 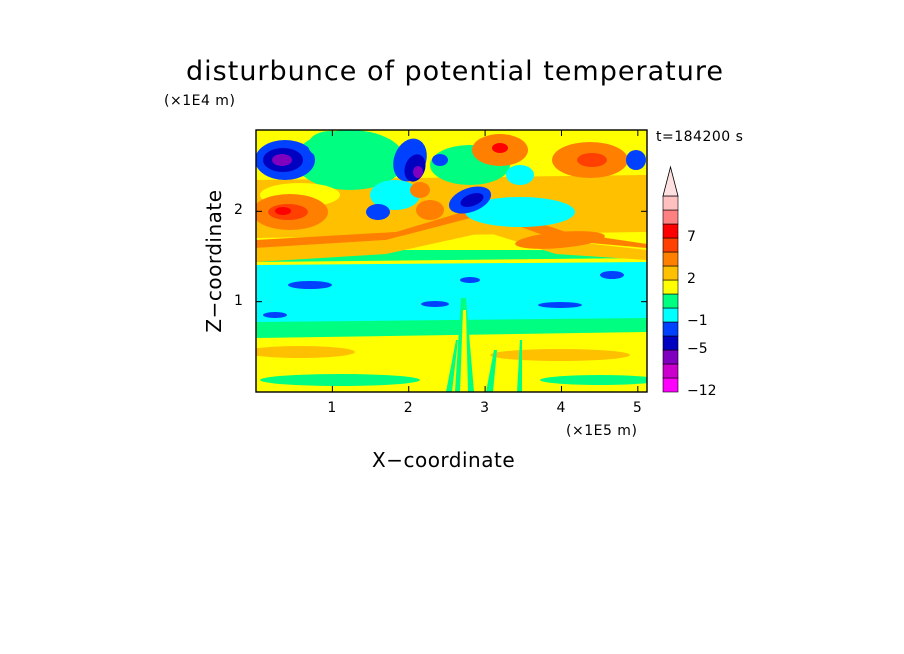 I want to click on colorbar-label: 7, so click(x=691, y=237).